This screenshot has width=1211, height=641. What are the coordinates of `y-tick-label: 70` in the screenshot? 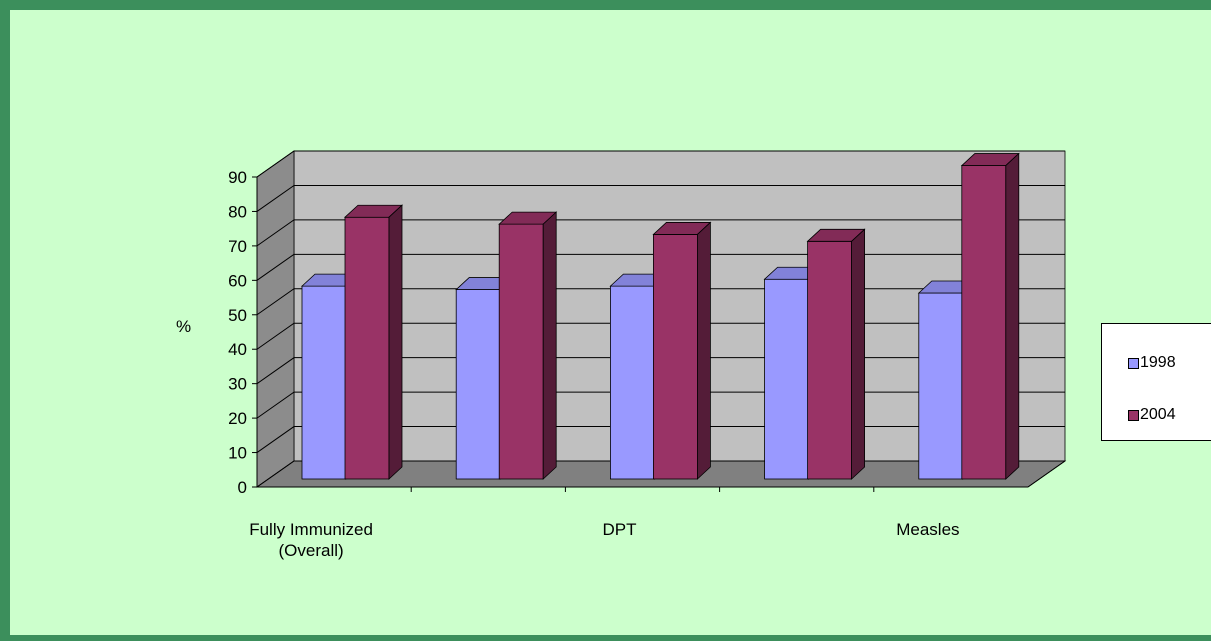 It's located at (237, 246).